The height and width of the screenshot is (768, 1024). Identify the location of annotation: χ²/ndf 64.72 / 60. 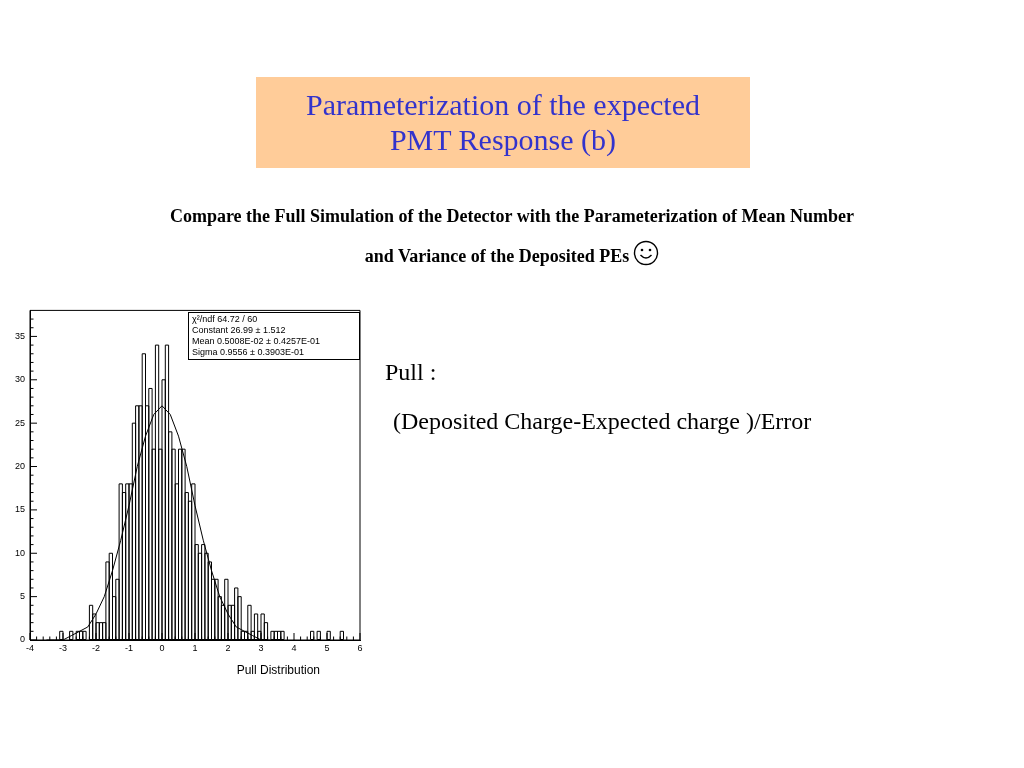
(225, 320).